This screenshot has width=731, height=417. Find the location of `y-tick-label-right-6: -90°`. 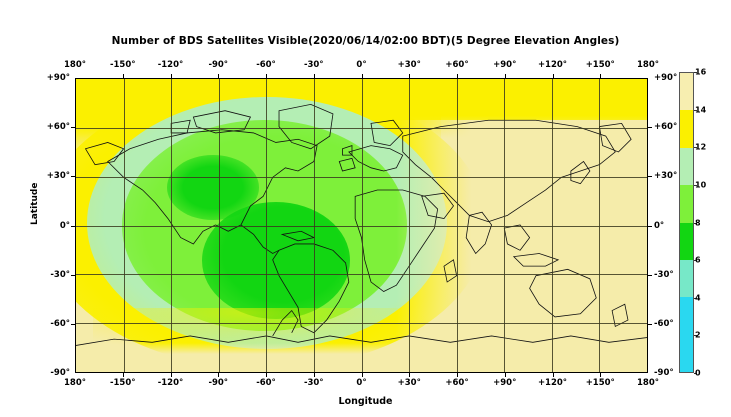

y-tick-label-right-6: -90° is located at coordinates (664, 373).